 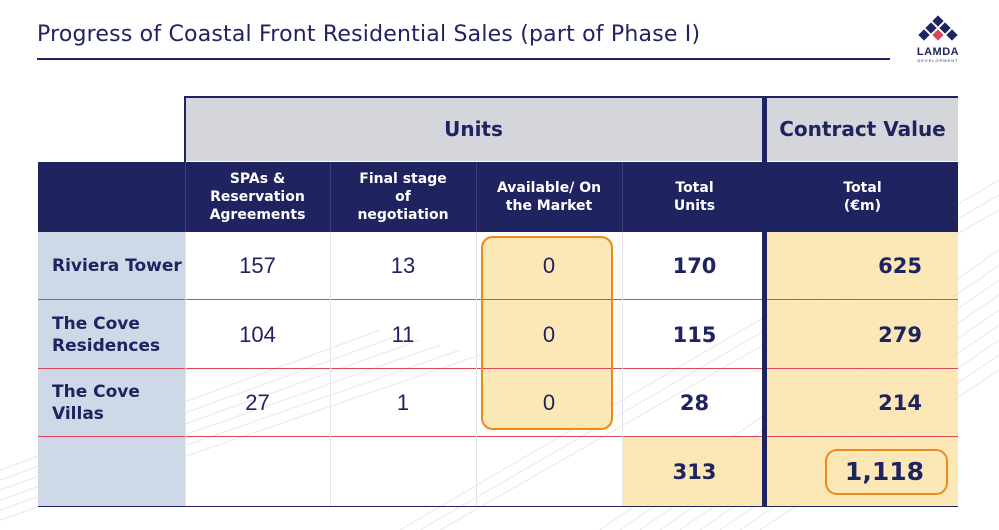 I want to click on cell-total-units: 28, so click(x=694, y=403).